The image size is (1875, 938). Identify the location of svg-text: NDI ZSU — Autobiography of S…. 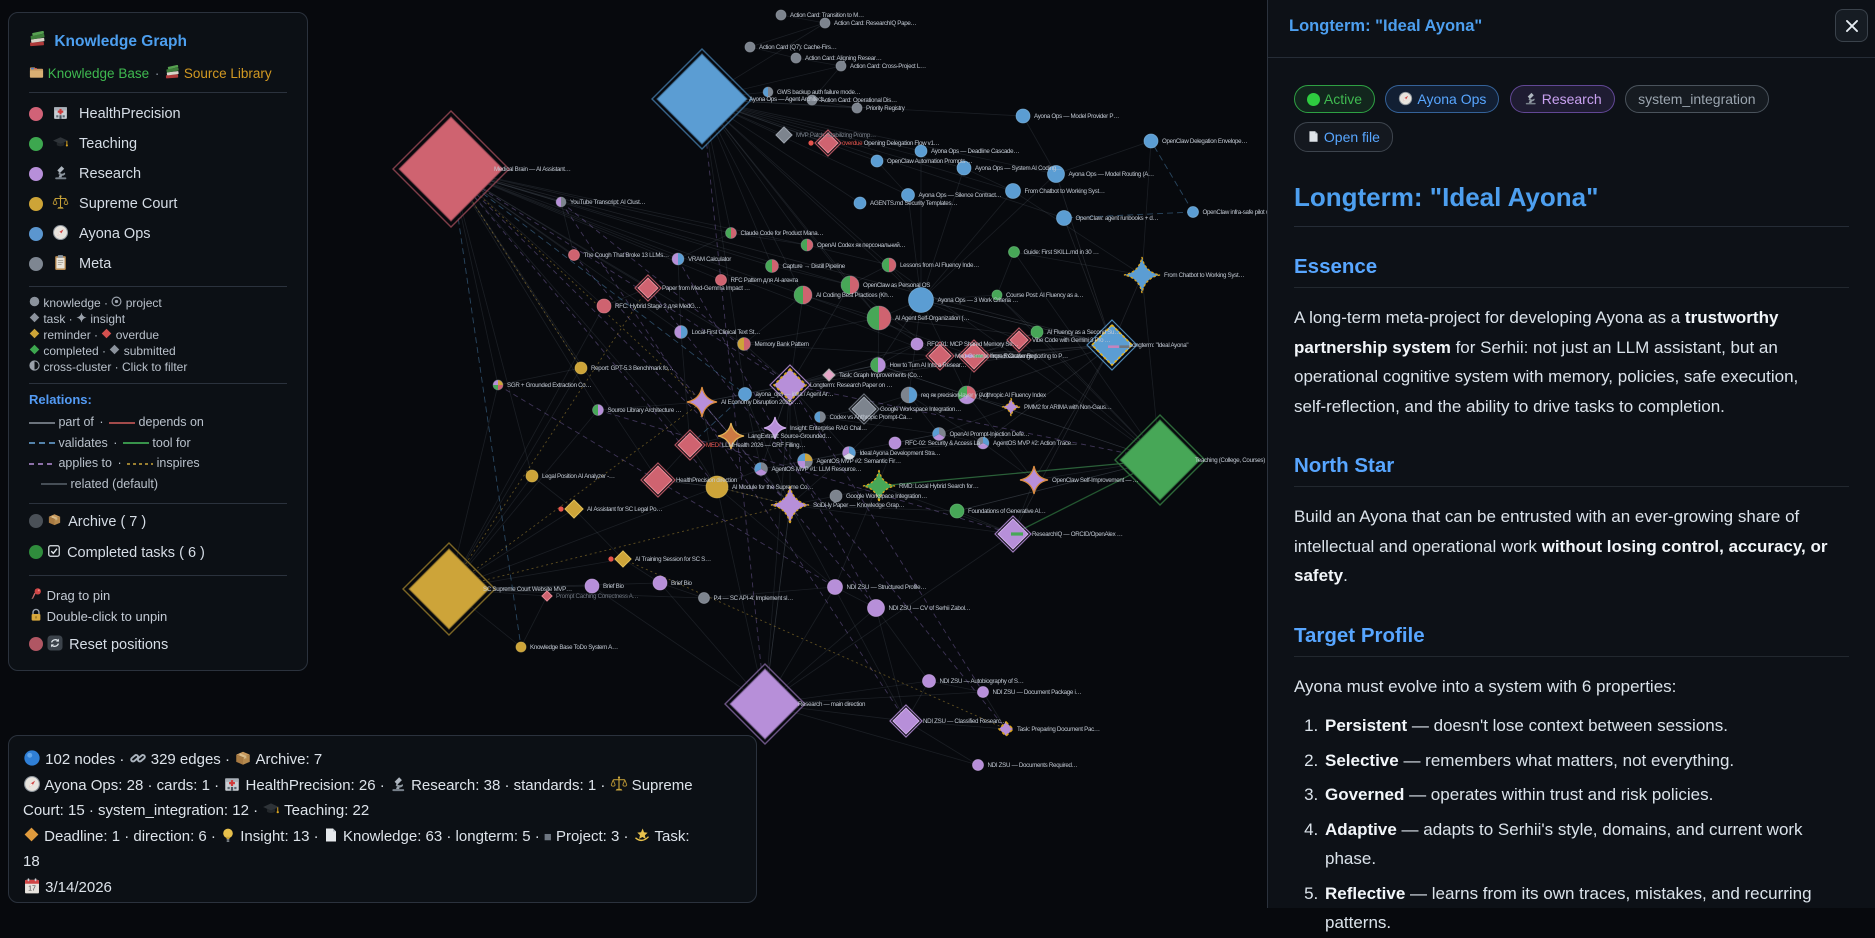
(982, 681).